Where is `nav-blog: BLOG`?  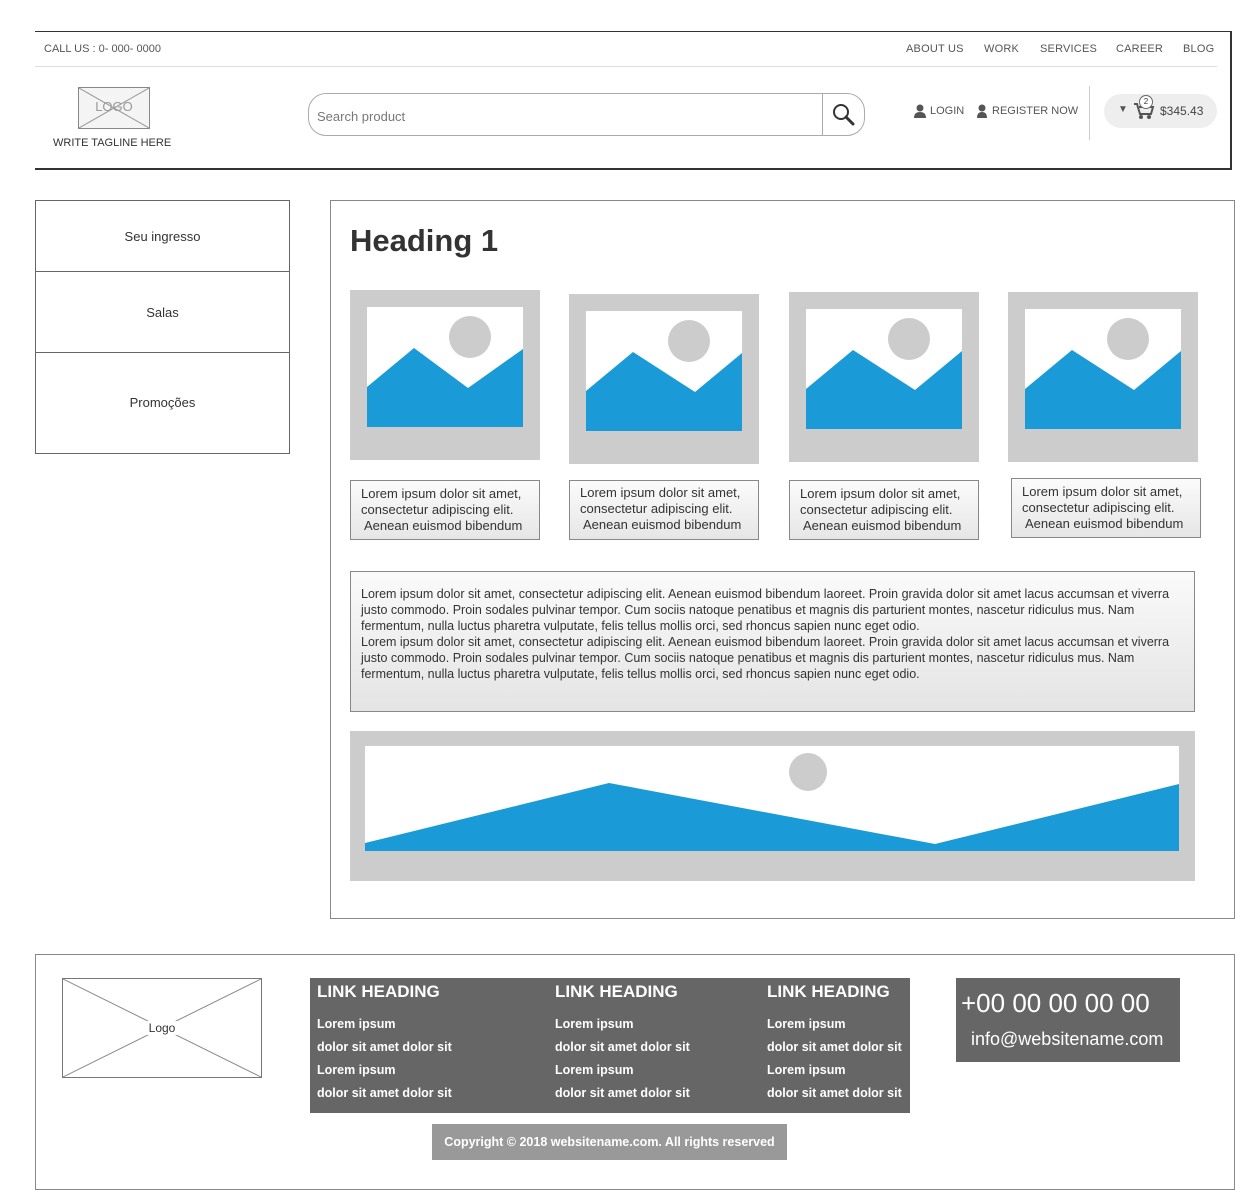
nav-blog: BLOG is located at coordinates (1199, 49).